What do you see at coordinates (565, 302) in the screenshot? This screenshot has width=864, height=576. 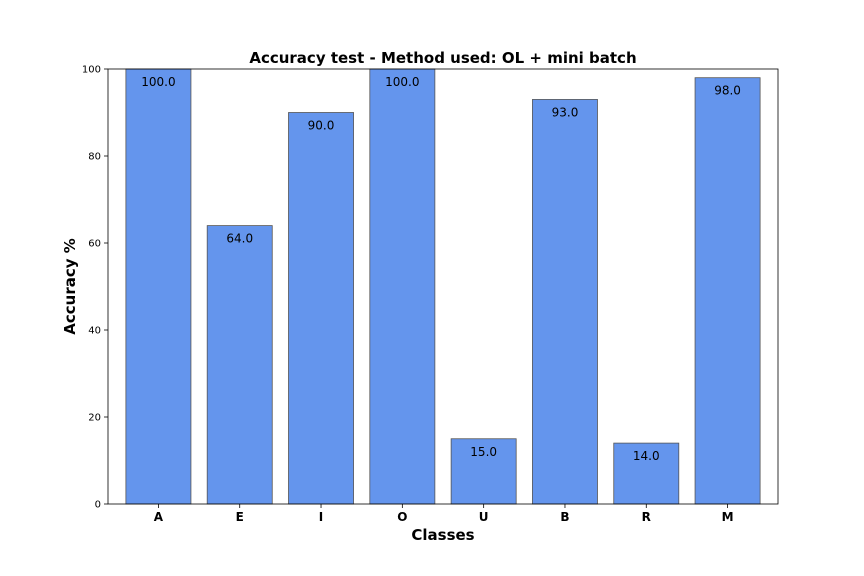 I see `bar-b` at bounding box center [565, 302].